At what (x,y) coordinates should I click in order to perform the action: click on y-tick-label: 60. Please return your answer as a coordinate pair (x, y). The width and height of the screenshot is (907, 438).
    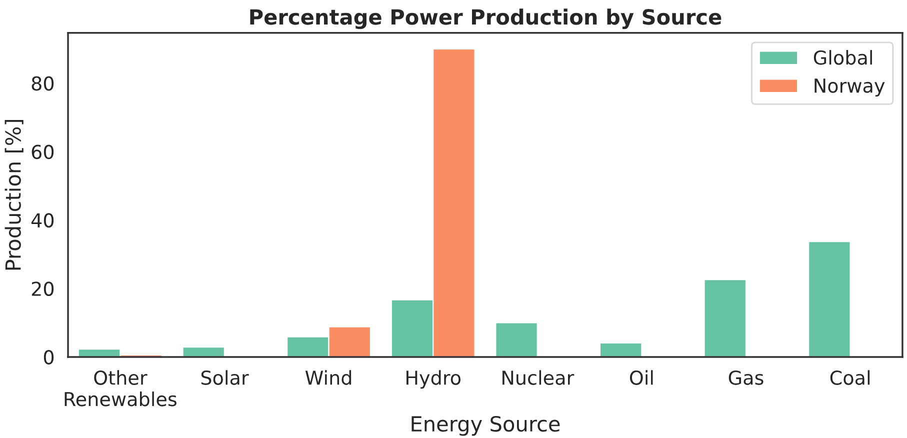
    Looking at the image, I should click on (43, 152).